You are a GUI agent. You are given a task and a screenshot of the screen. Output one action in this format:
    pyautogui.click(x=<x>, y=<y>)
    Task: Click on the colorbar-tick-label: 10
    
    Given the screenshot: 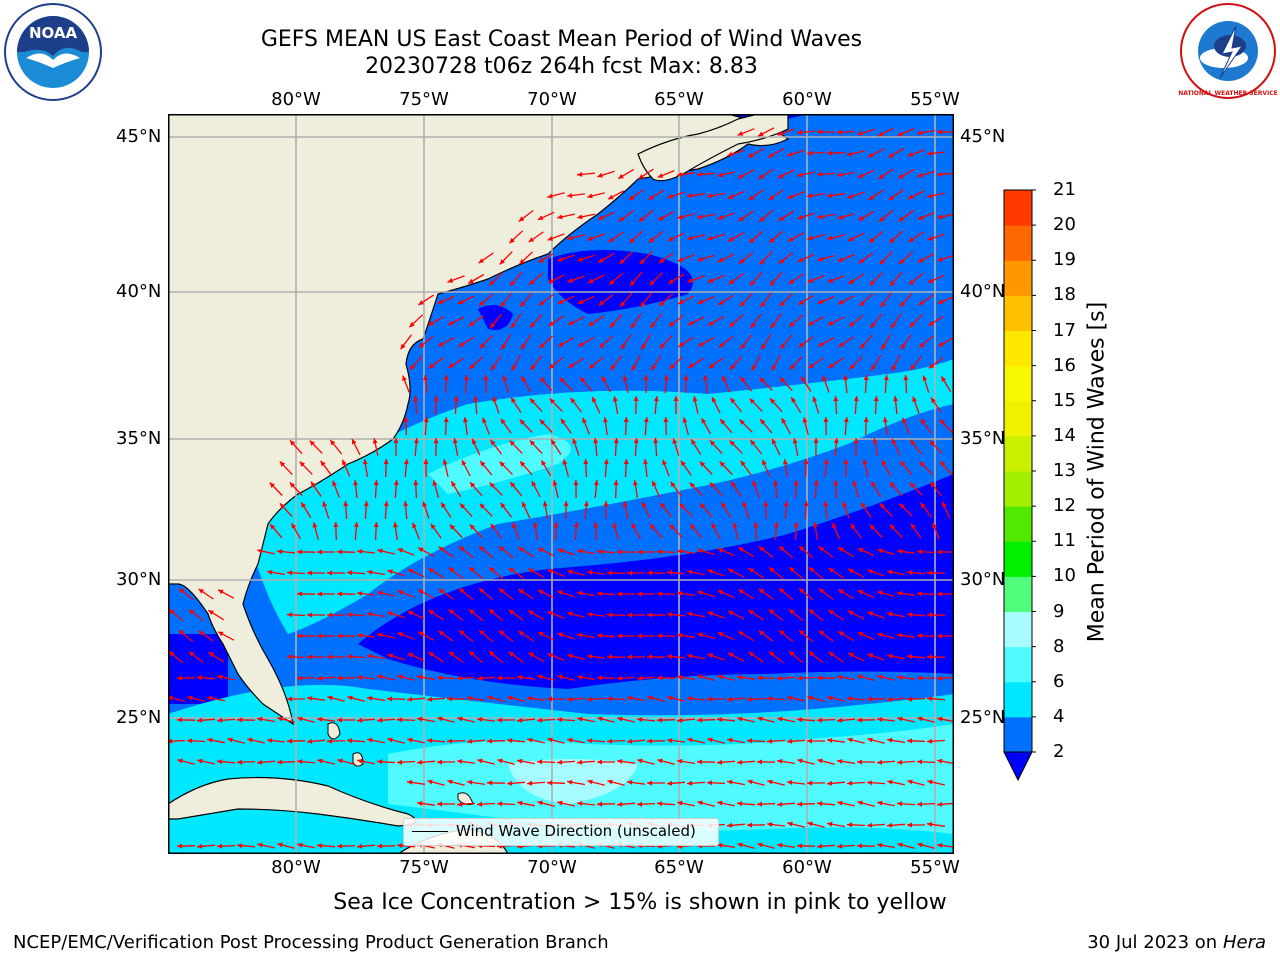 What is the action you would take?
    pyautogui.click(x=1064, y=576)
    